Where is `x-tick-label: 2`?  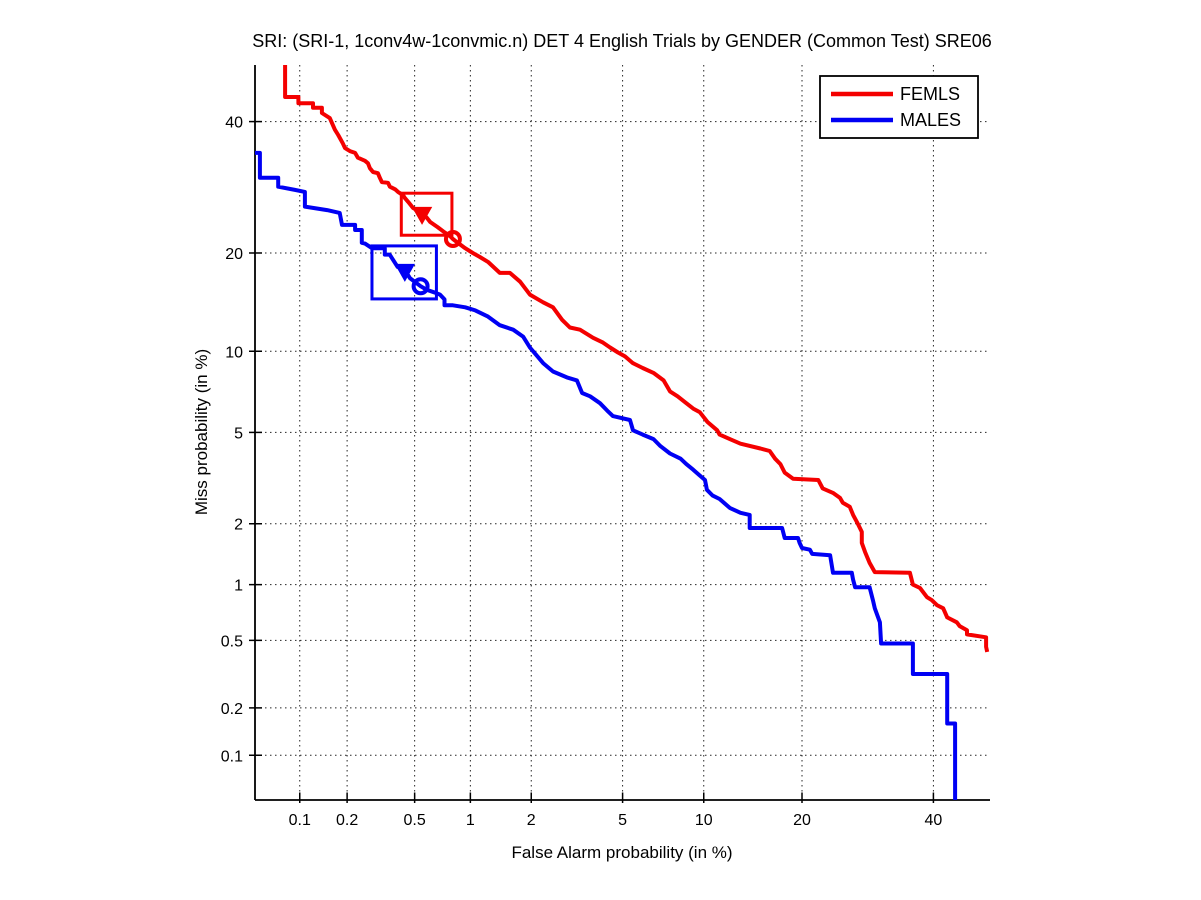 x-tick-label: 2 is located at coordinates (531, 820).